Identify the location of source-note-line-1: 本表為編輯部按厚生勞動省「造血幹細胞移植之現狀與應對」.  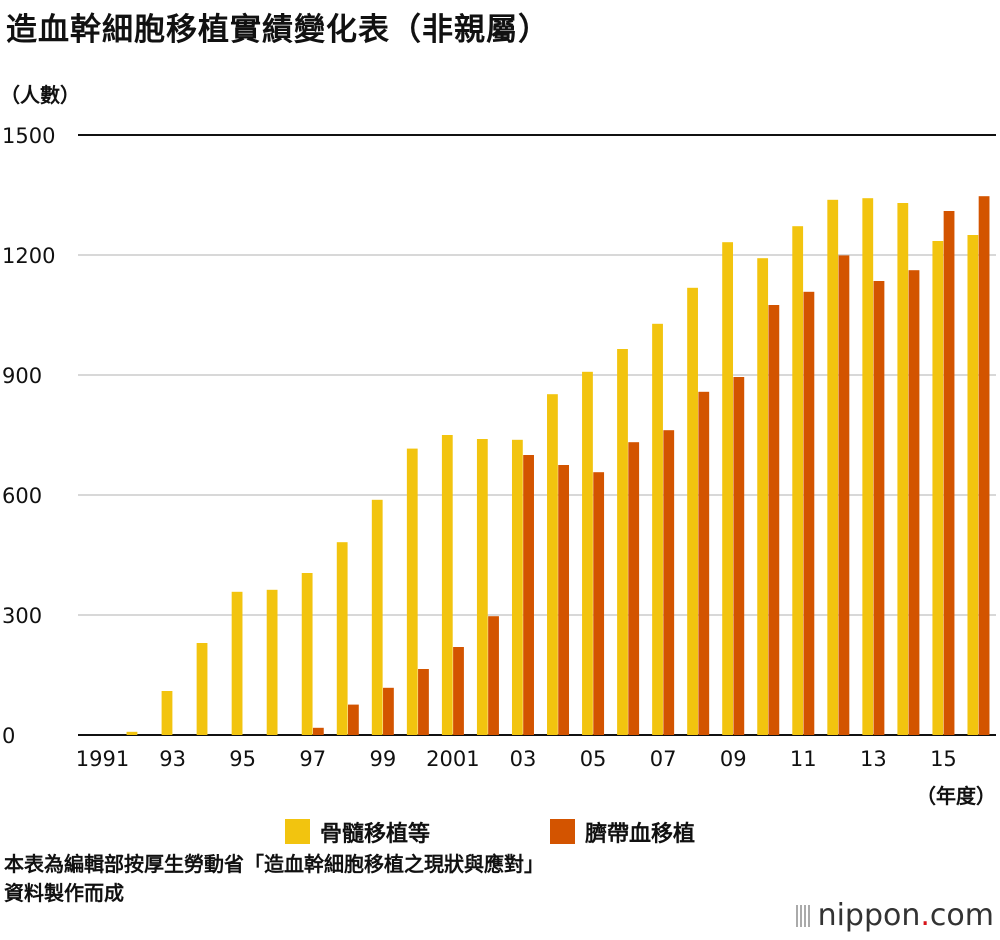
(274, 864).